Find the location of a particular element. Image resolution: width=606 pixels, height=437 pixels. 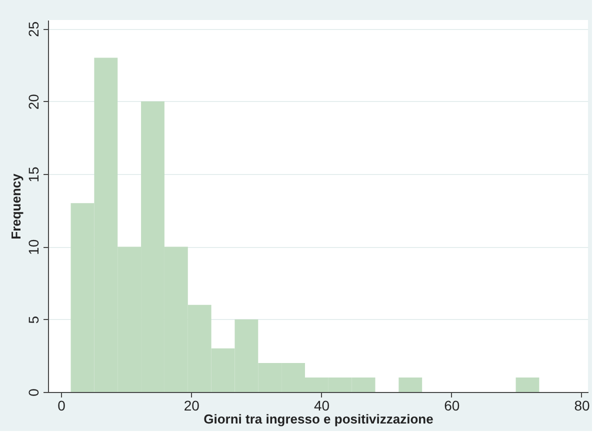

x-tick-label: 0 is located at coordinates (62, 406).